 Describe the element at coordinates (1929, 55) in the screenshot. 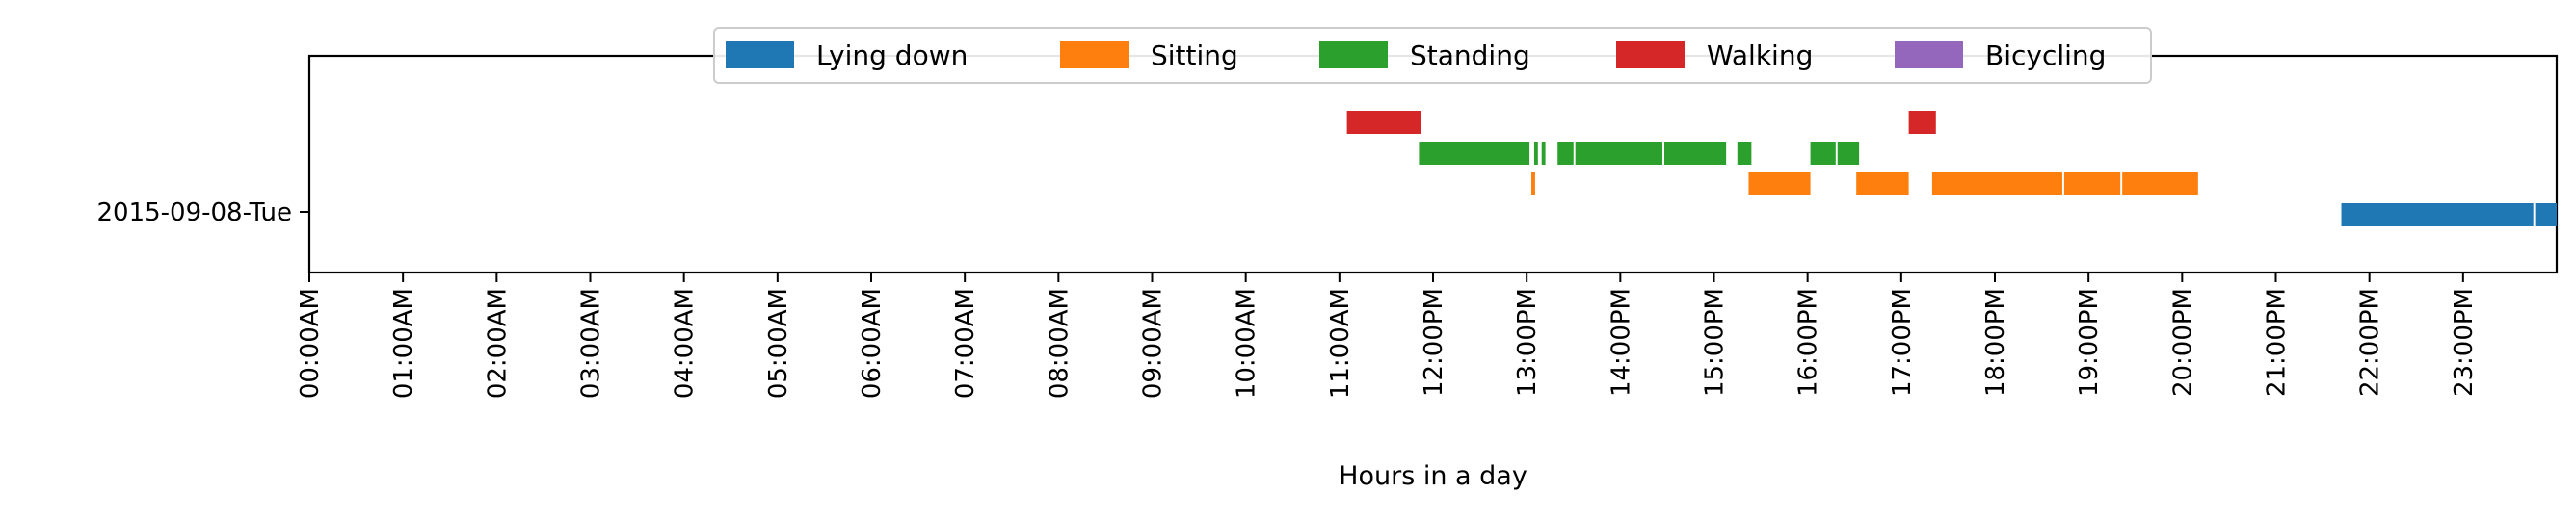

I see `legend-swatch-bicycling` at that location.